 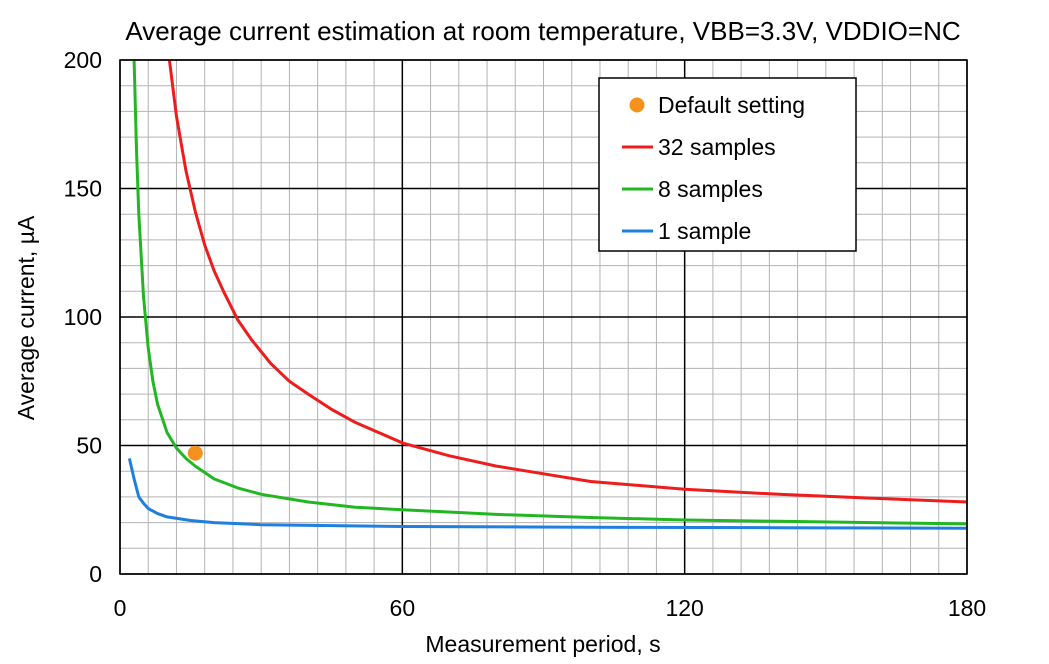 I want to click on x-tick-label: 120, so click(x=684, y=608).